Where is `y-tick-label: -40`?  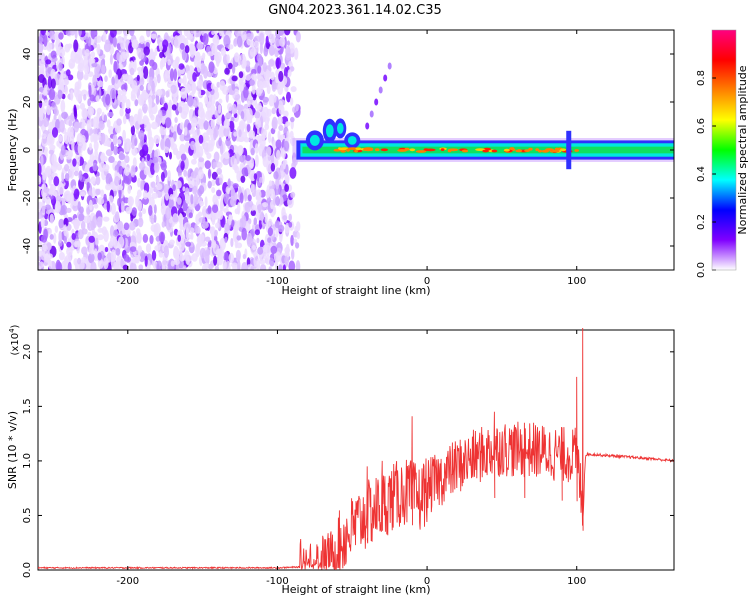 y-tick-label: -40 is located at coordinates (27, 246).